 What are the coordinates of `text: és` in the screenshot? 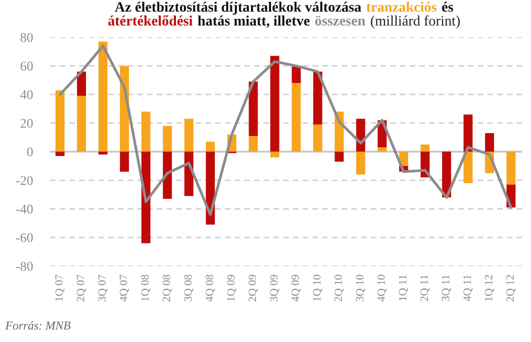 It's located at (448, 7).